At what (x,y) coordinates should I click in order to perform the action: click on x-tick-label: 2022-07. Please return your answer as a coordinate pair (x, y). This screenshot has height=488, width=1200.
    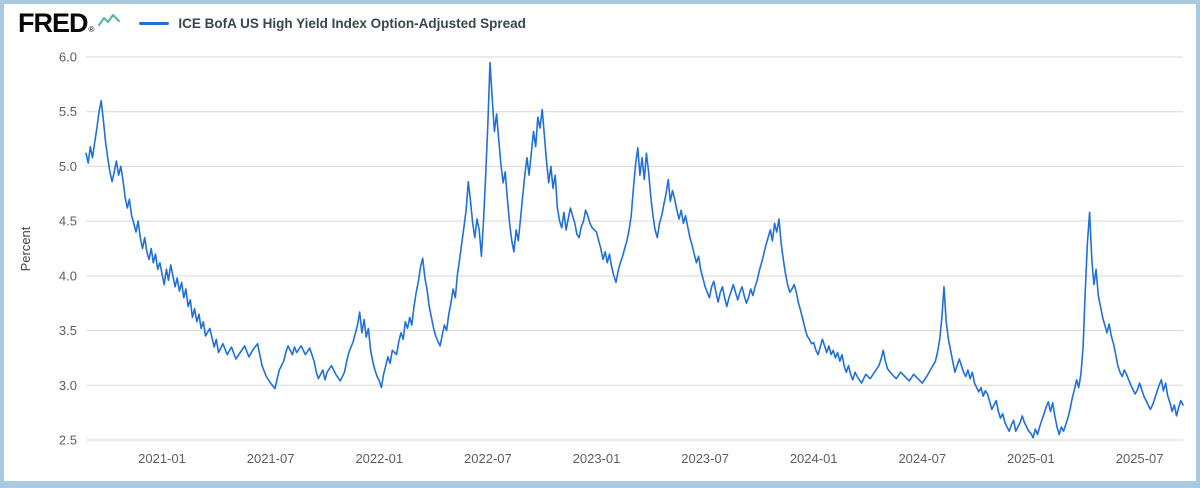
    Looking at the image, I should click on (488, 458).